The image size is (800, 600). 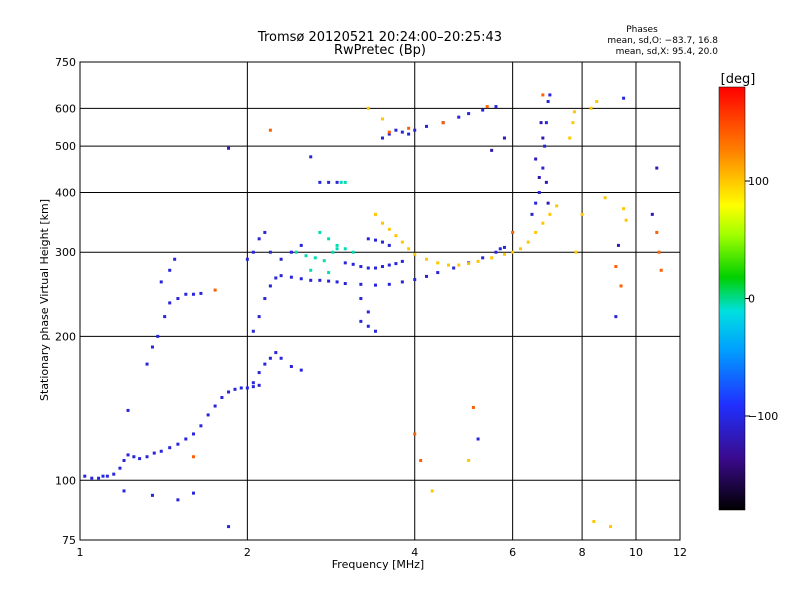 What do you see at coordinates (738, 79) in the screenshot?
I see `colorbar-label: [deg]` at bounding box center [738, 79].